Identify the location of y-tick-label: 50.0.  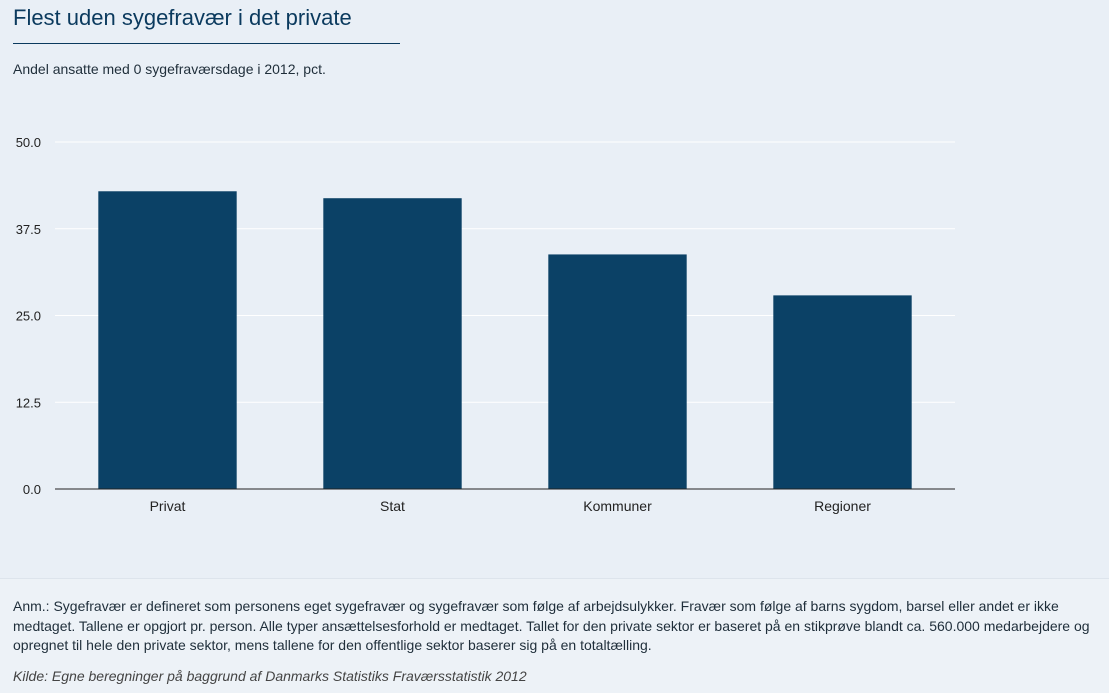
(28, 142).